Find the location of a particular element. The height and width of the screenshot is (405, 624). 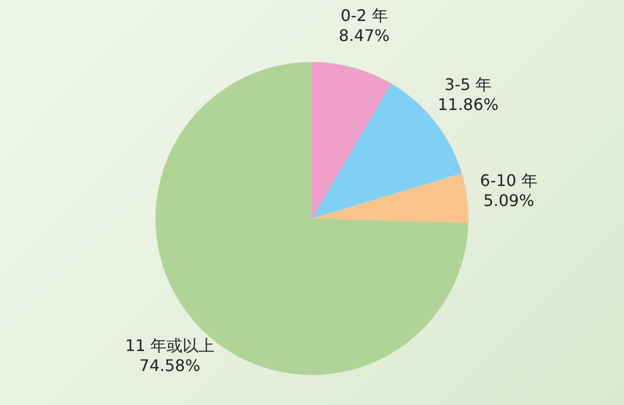

slice-label: 6-10 年 is located at coordinates (509, 180).